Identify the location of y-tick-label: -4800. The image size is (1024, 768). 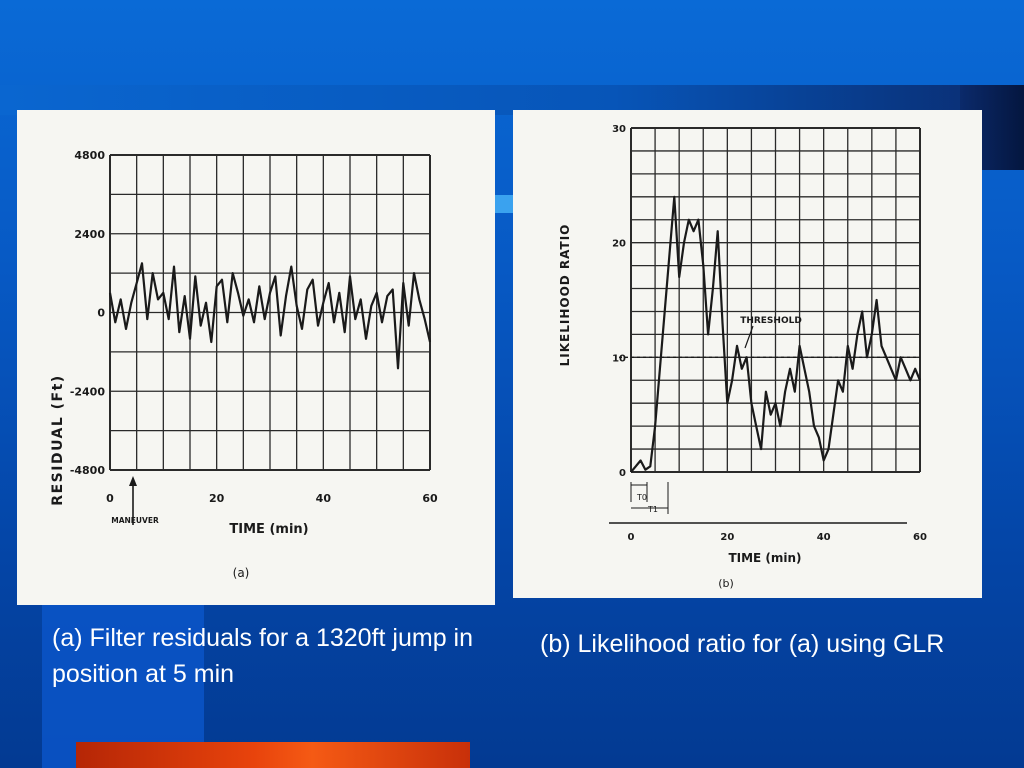
(88, 470).